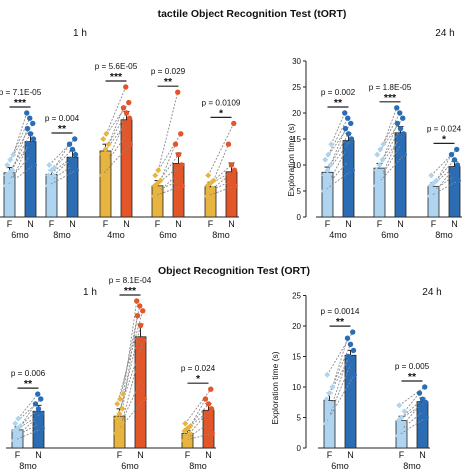 The width and height of the screenshot is (474, 474). I want to click on p2-g0-p-value: p = 0.006, so click(28, 373).